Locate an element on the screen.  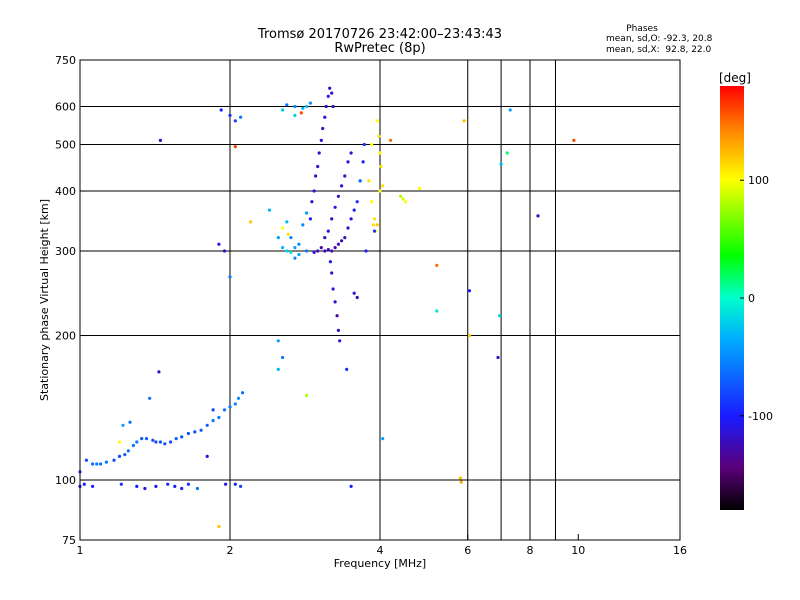
y-tick-label: 600 is located at coordinates (65, 107).